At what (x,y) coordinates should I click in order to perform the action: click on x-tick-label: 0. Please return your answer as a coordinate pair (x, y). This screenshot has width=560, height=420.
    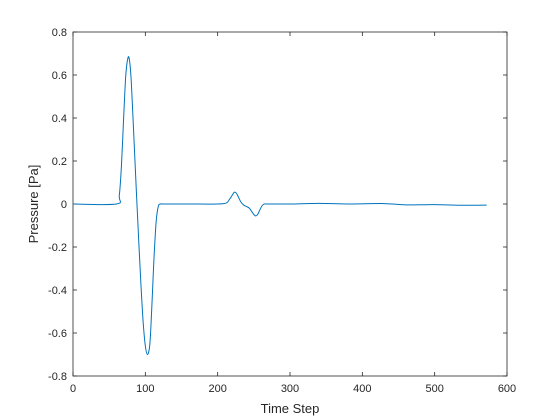
    Looking at the image, I should click on (73, 389).